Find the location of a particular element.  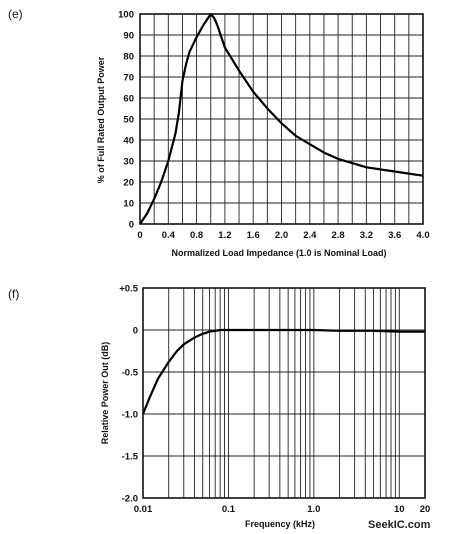

x-tick-label: 0 is located at coordinates (139, 235).